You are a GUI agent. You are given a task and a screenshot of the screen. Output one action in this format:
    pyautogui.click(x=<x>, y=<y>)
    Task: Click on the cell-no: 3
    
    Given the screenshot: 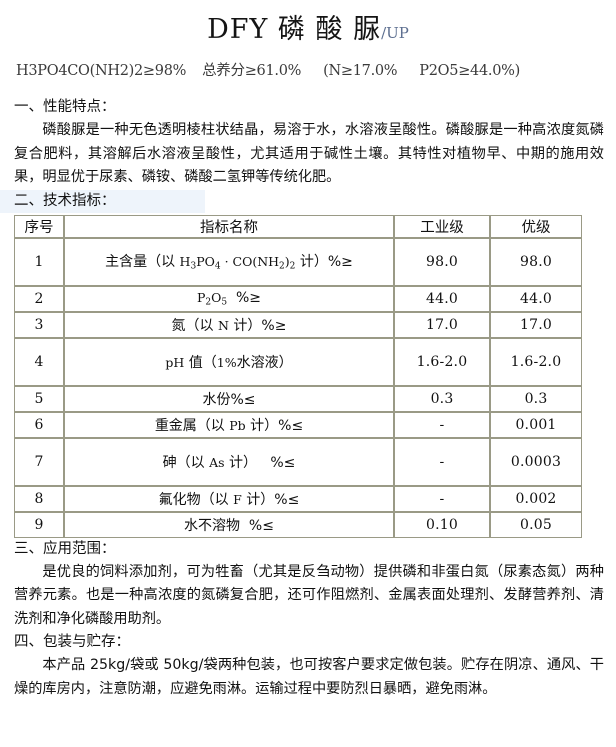 What is the action you would take?
    pyautogui.click(x=39, y=324)
    